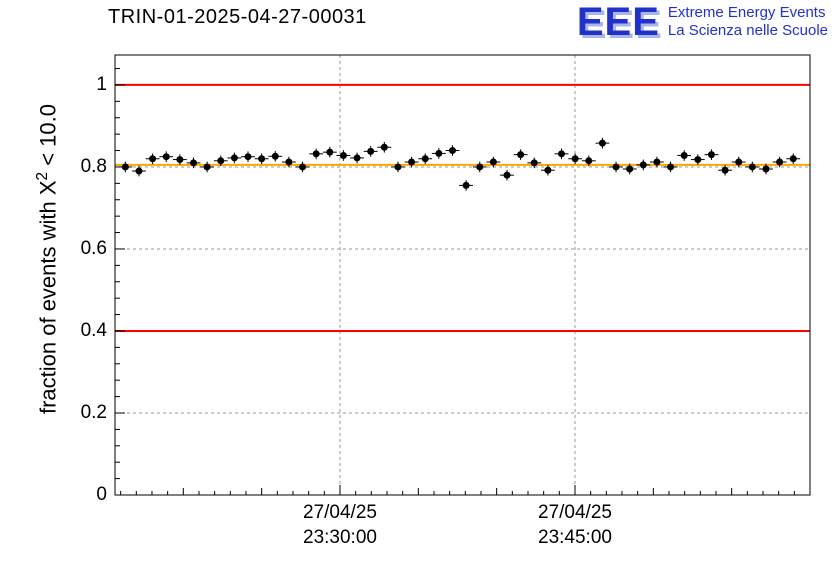 The width and height of the screenshot is (836, 572). Describe the element at coordinates (575, 525) in the screenshot. I see `x-tick-label-2345: 27/04/25 23:45:00` at that location.